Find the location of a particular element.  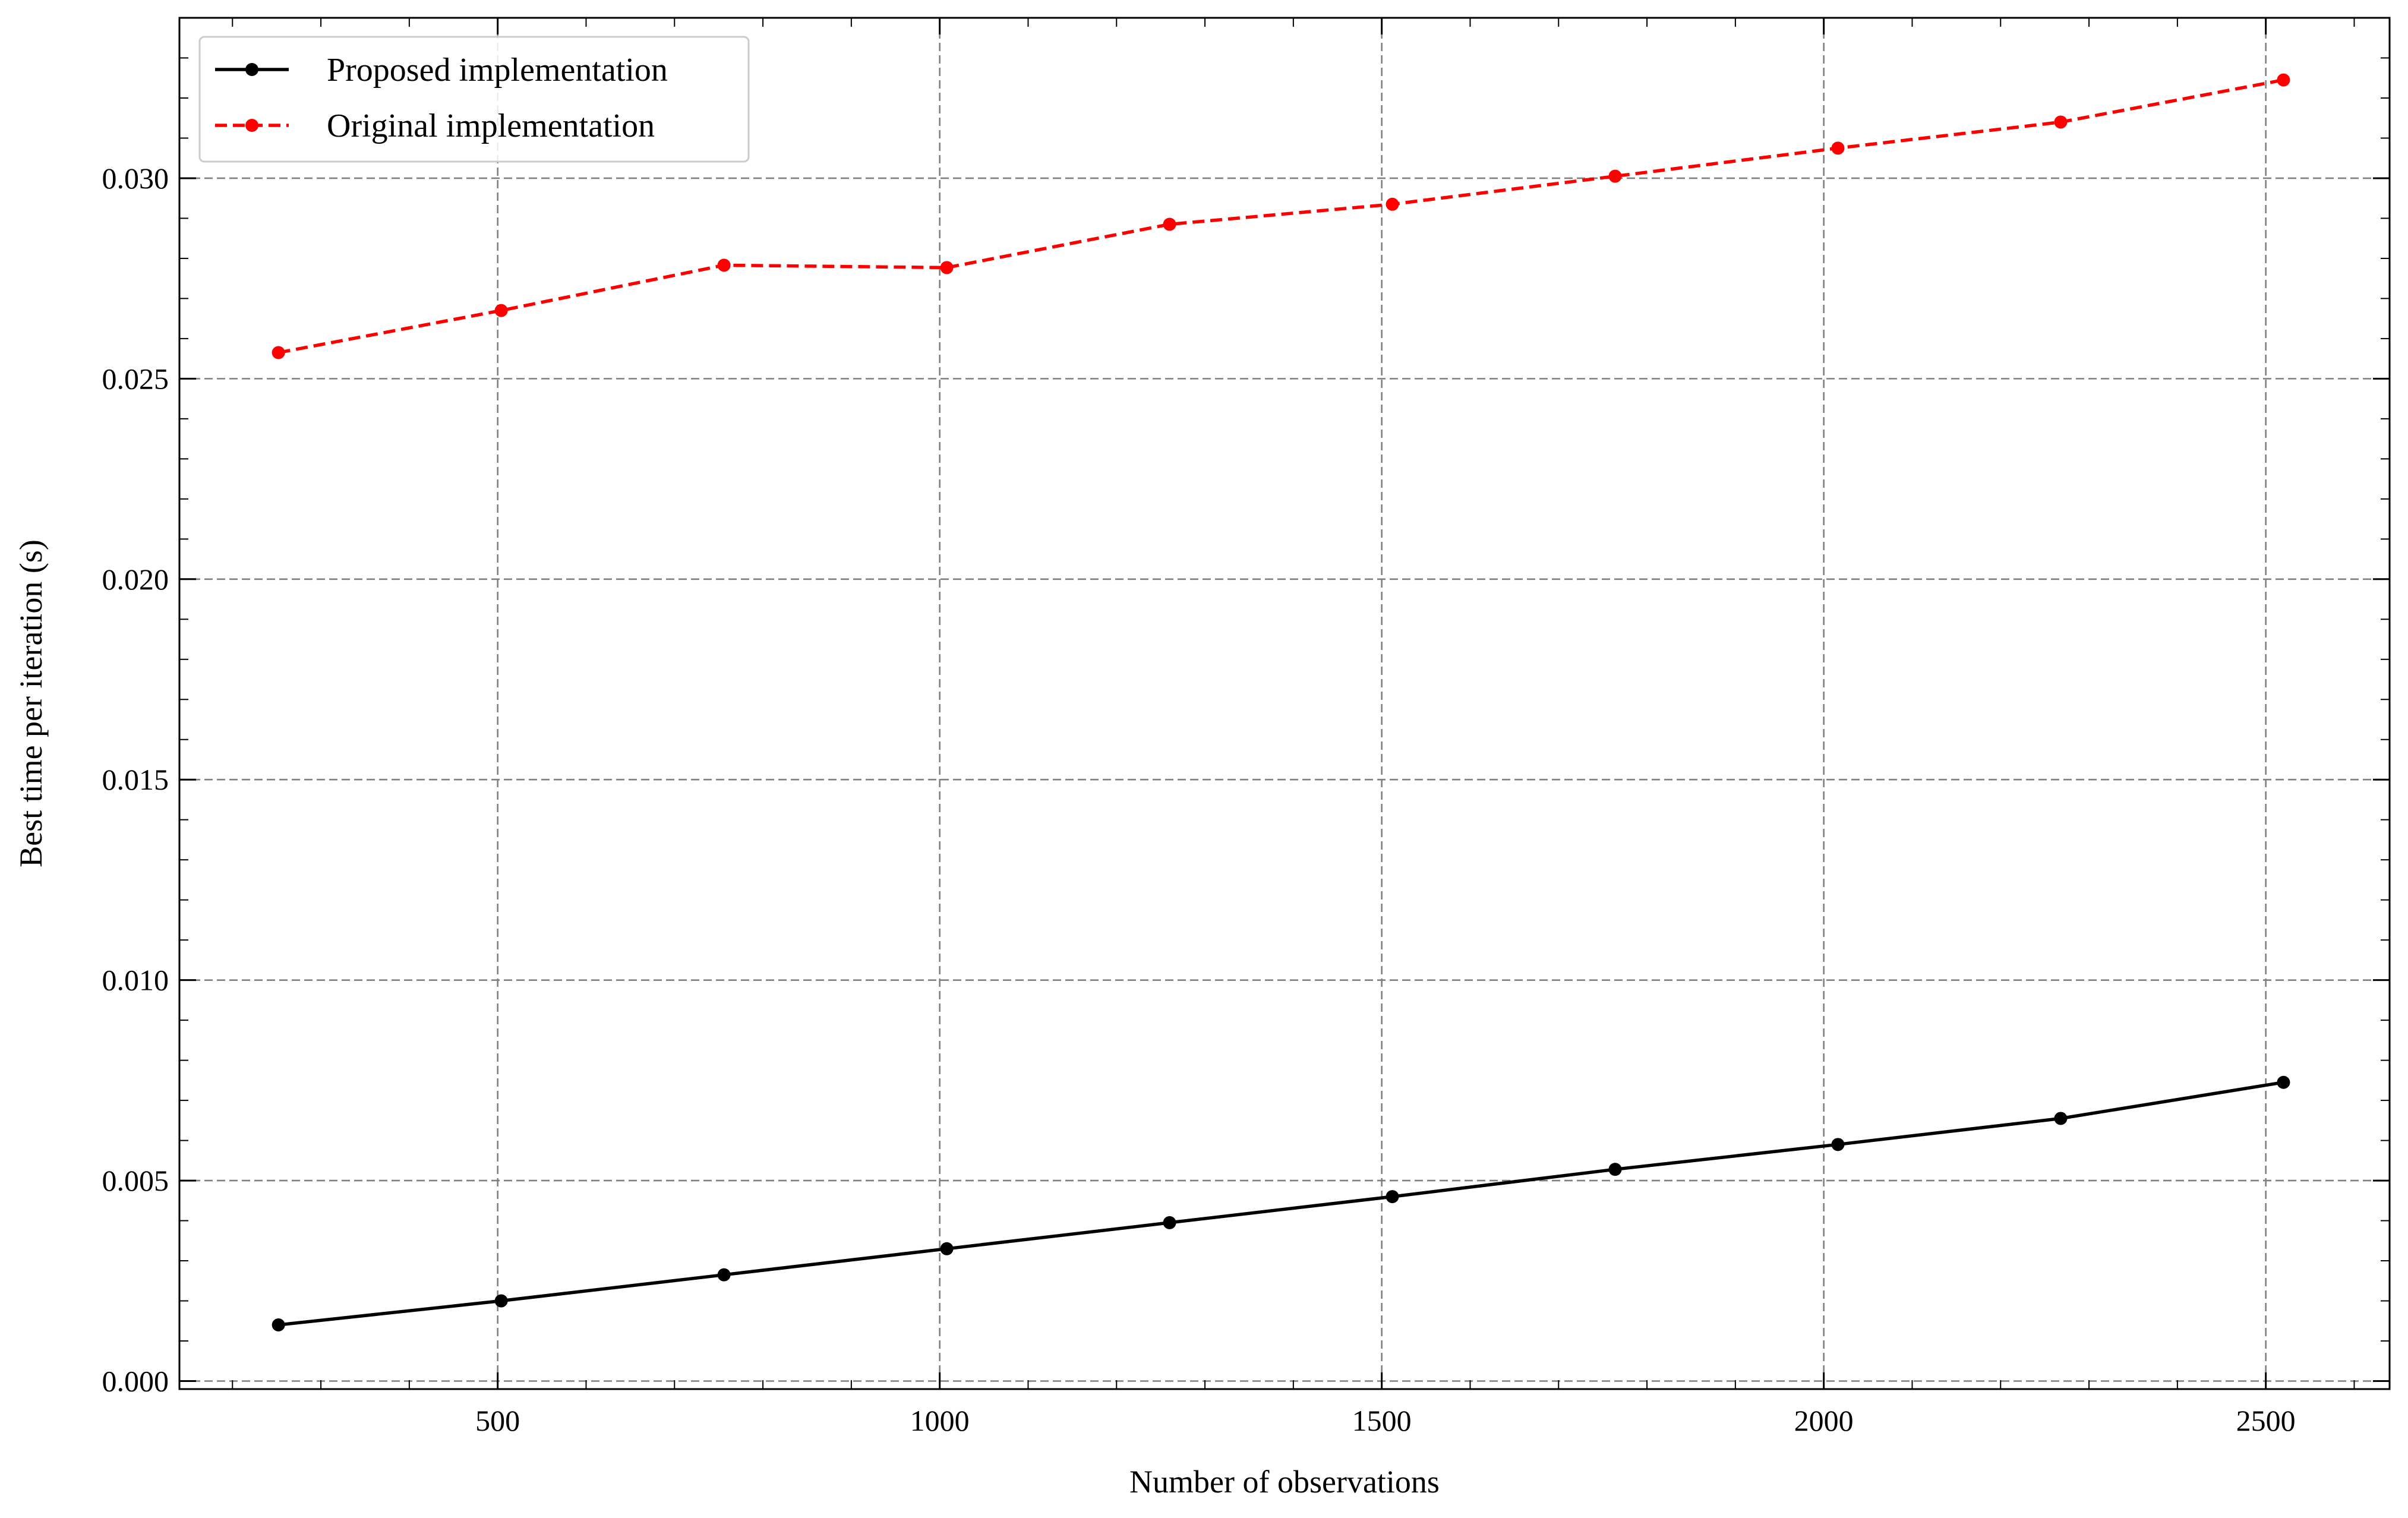

y-tick-label: 0.015 is located at coordinates (136, 779).